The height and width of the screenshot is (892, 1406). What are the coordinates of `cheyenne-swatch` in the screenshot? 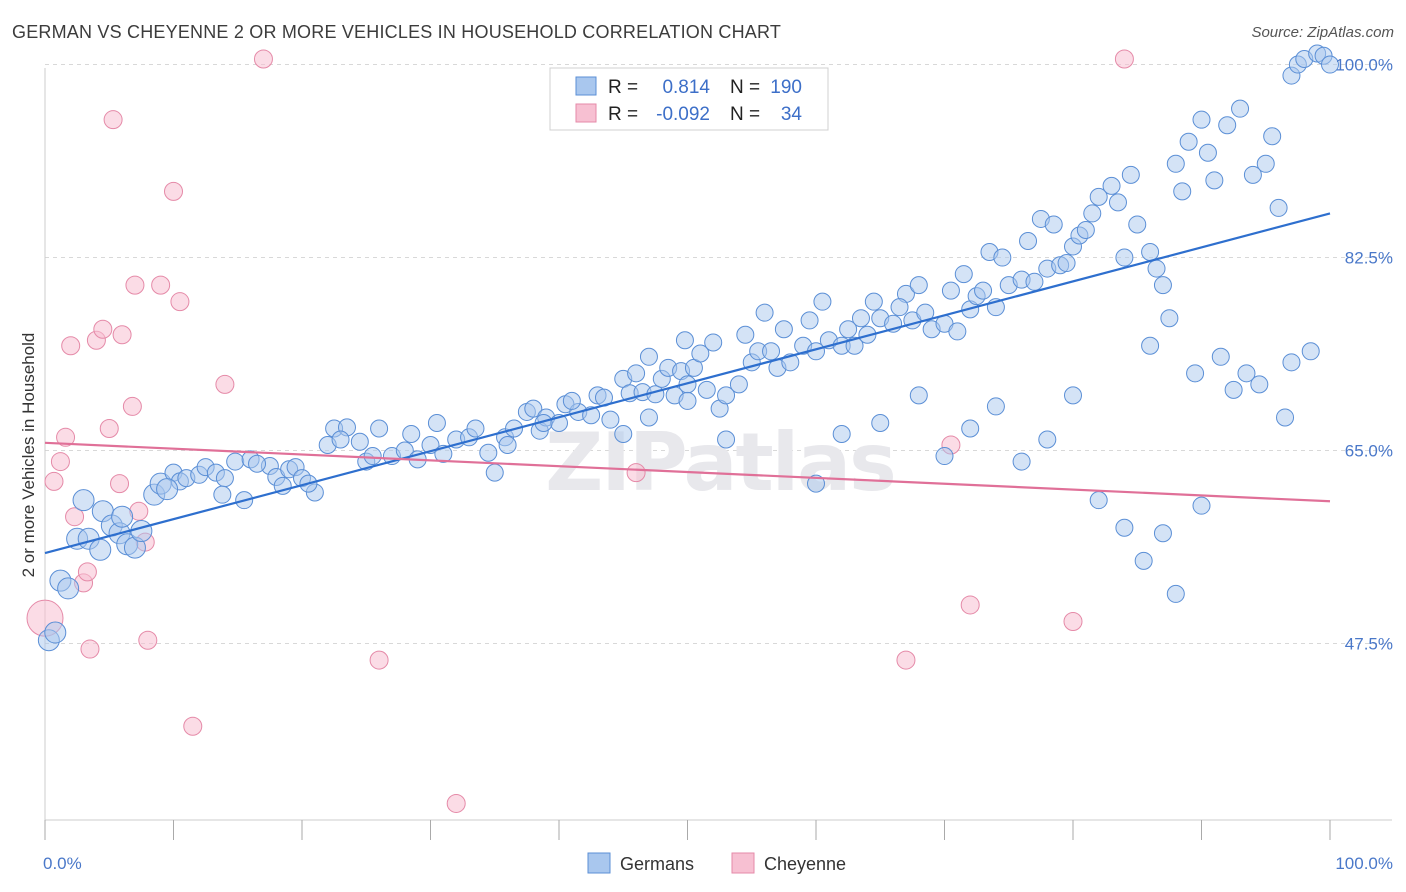 It's located at (586, 113).